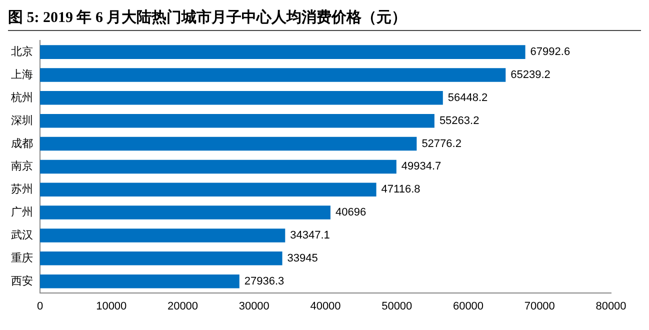 The height and width of the screenshot is (330, 649). I want to click on y-tick-label: 上海, so click(22, 75).